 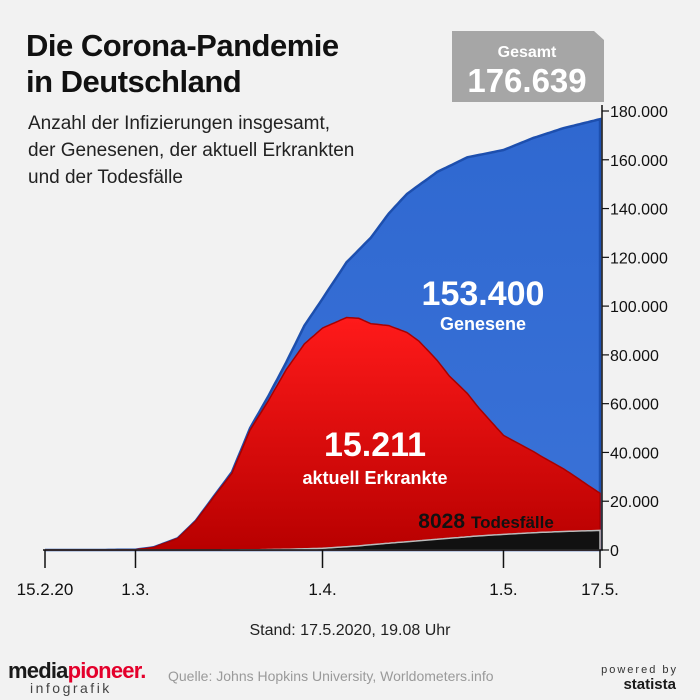 I want to click on logo-subtitle: infografik, so click(x=71, y=688).